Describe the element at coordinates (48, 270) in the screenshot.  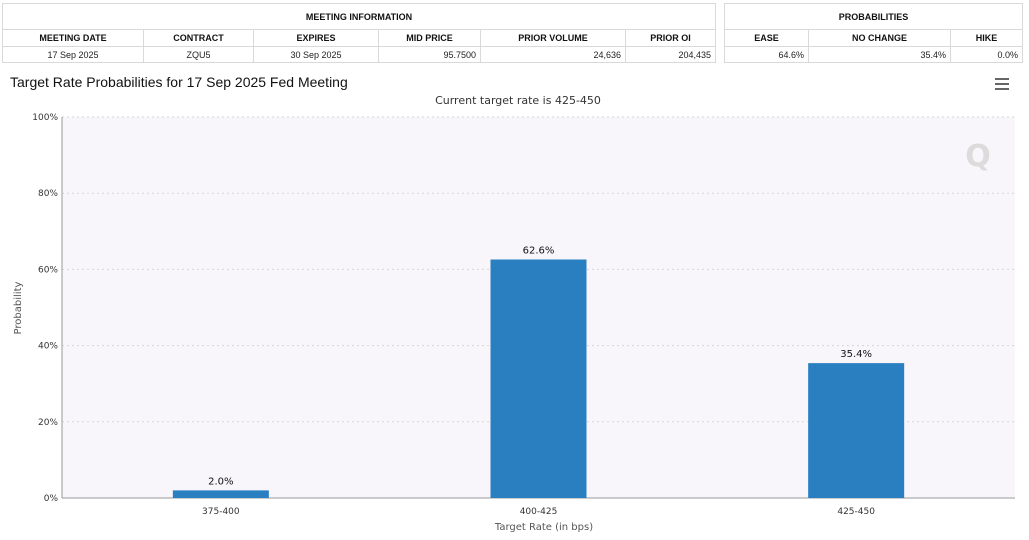
I see `y-tick-label: 60%` at that location.